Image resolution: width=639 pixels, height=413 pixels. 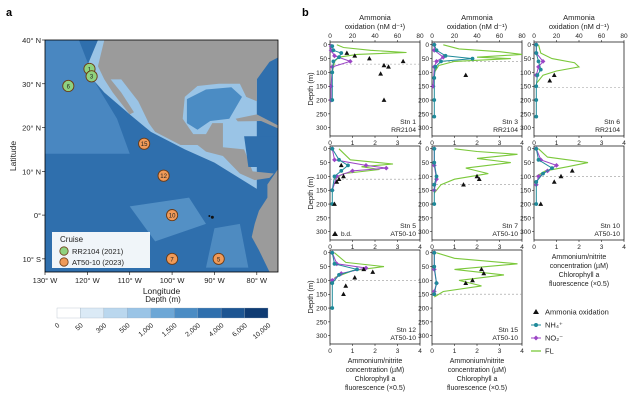 I want to click on cruise-legend-label: AT50-10 (2023), so click(x=98, y=262).